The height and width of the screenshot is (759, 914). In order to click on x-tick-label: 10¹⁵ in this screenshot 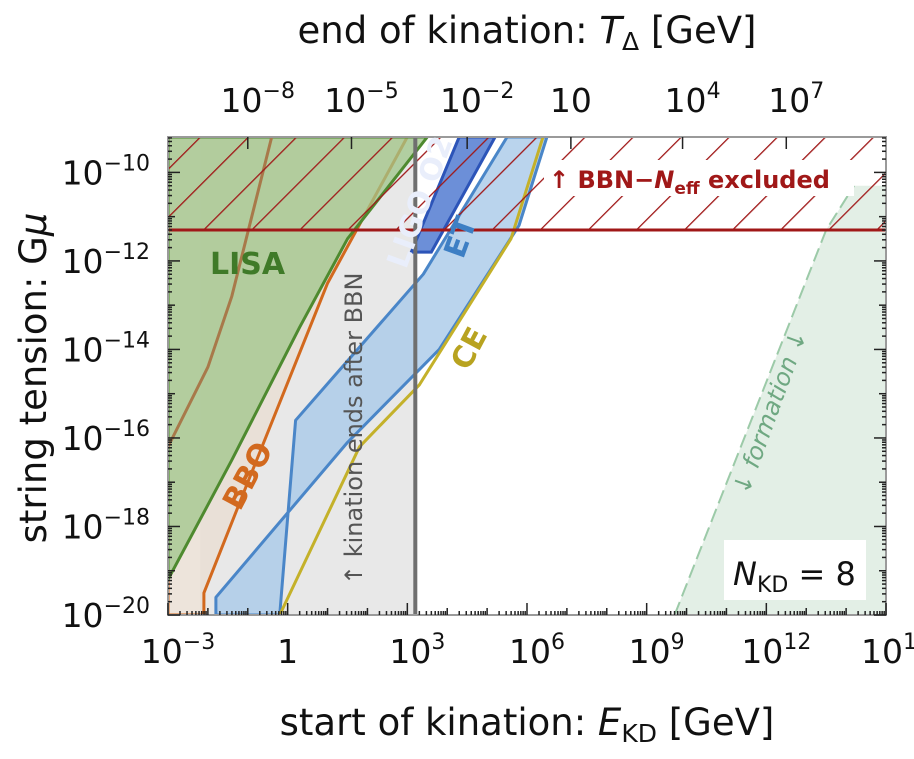, I will do `click(887, 650)`.